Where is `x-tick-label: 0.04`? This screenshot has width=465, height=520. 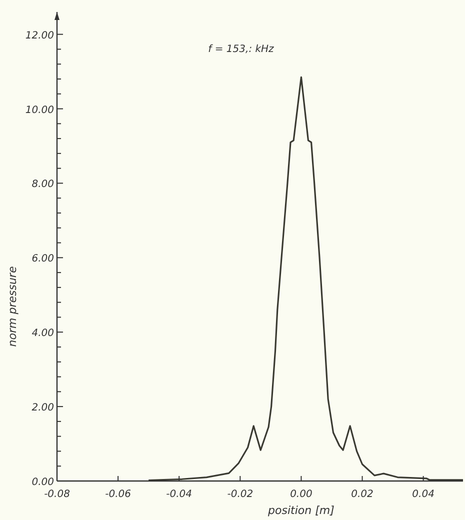
x-tick-label: 0.04 is located at coordinates (423, 494).